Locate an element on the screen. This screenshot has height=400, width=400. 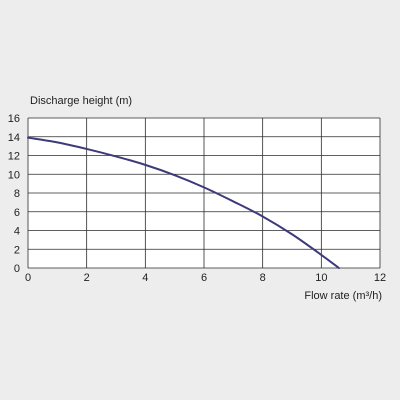
x-tick-label: 2 is located at coordinates (87, 278).